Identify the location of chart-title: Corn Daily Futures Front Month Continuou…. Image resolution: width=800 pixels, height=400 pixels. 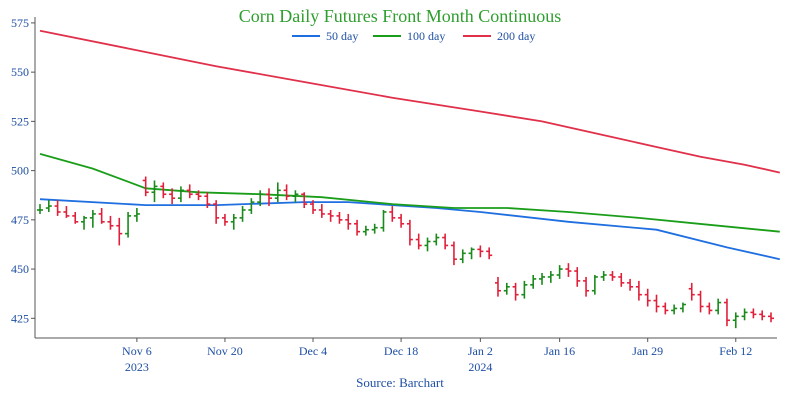
(400, 16).